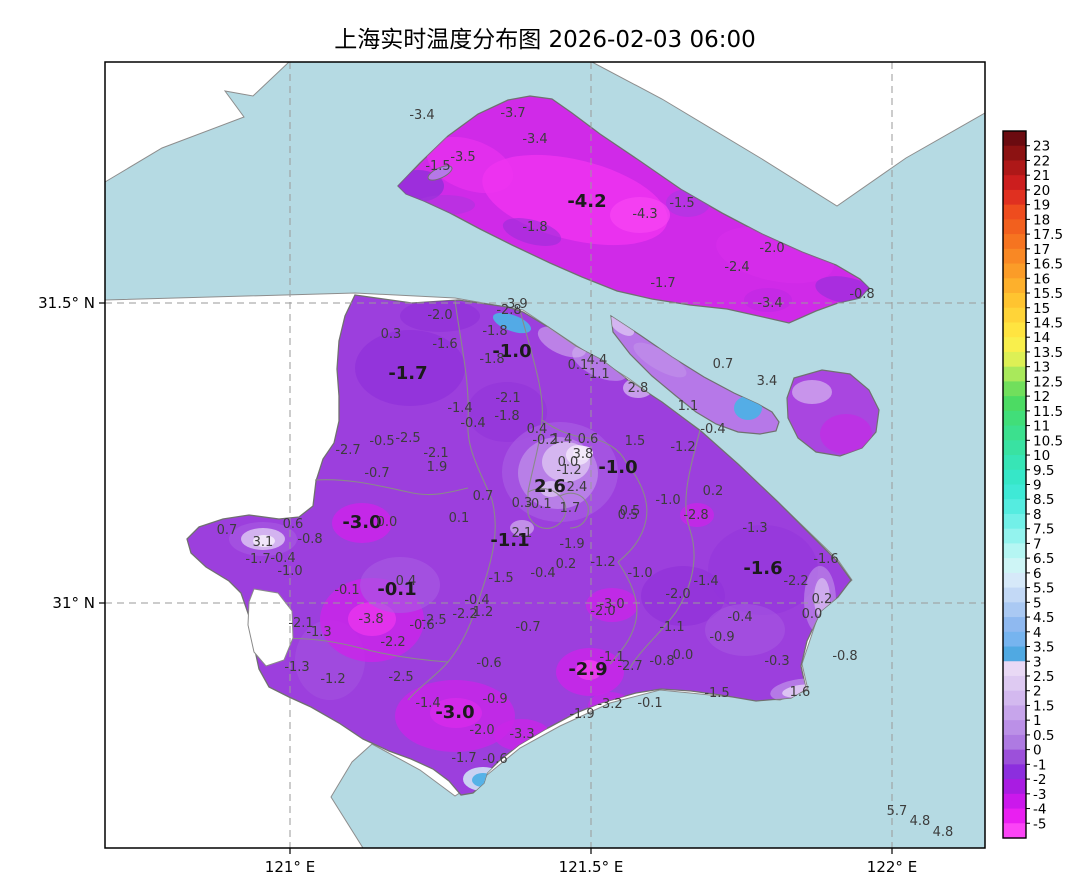  Describe the element at coordinates (511, 351) in the screenshot. I see `station-temperature-bold: -1.0` at that location.